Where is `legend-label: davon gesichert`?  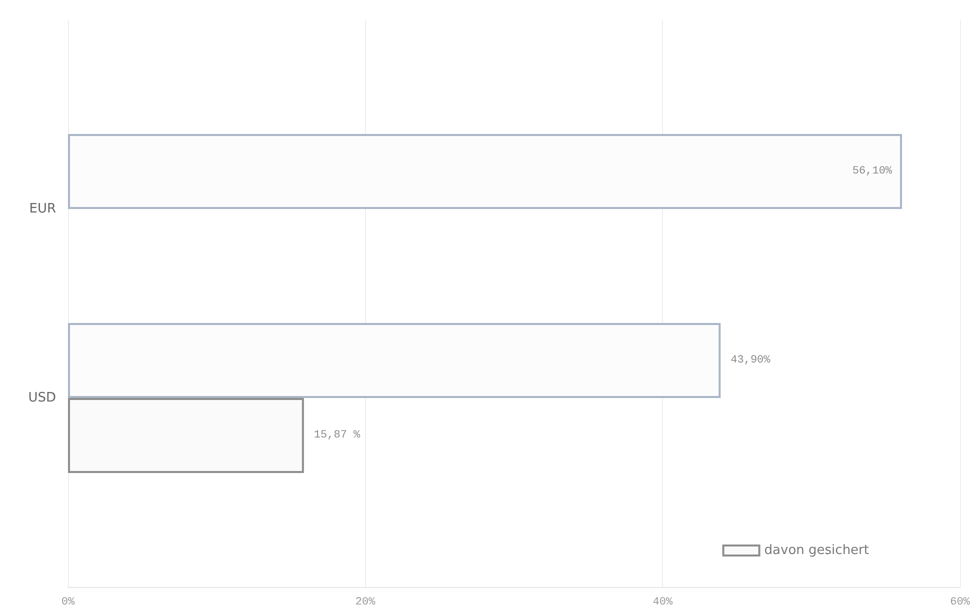
legend-label: davon gesichert is located at coordinates (817, 550).